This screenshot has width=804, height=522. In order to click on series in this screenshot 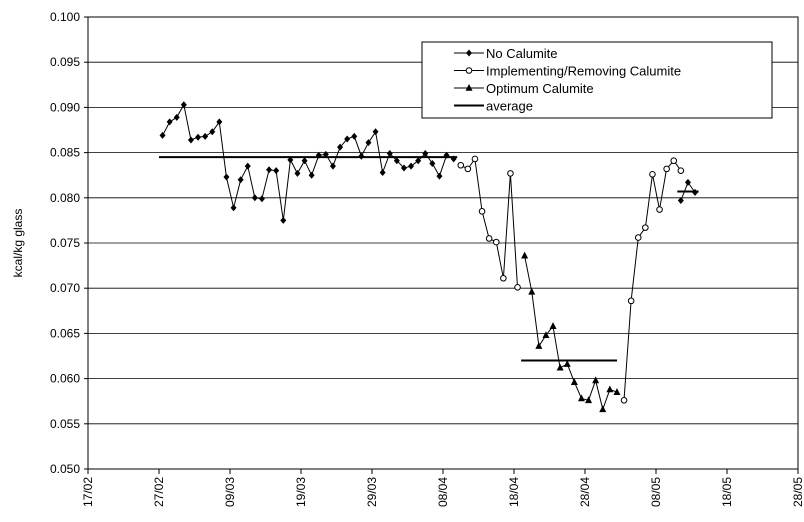, I will do `click(571, 332)`.